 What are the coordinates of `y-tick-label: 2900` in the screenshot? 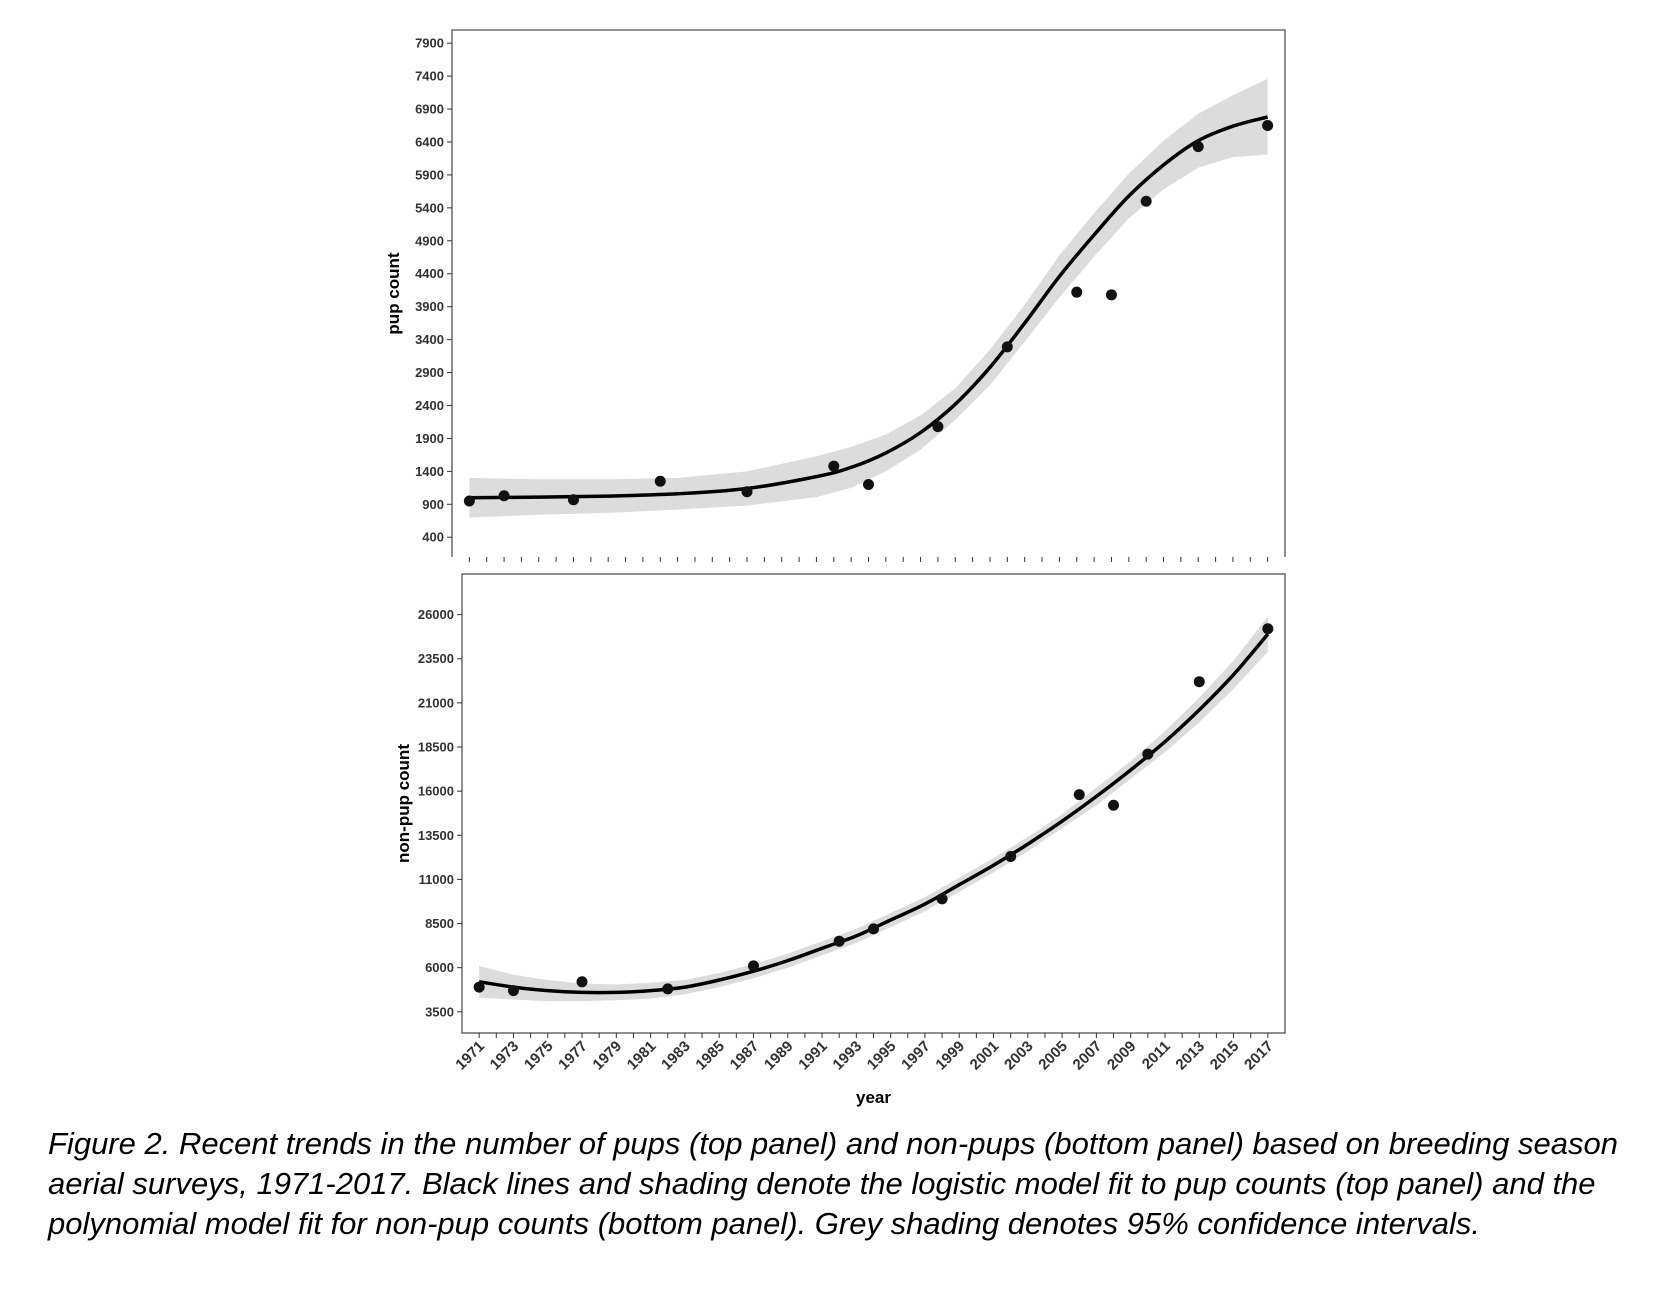 It's located at (429, 372).